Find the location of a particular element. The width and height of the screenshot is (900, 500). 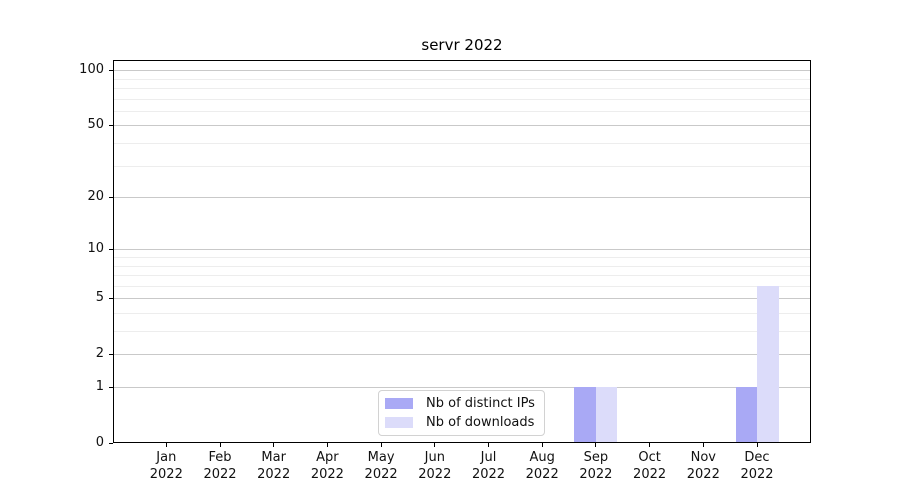

legend-label-distinct-ips: Nb of distinct IPs is located at coordinates (480, 404).